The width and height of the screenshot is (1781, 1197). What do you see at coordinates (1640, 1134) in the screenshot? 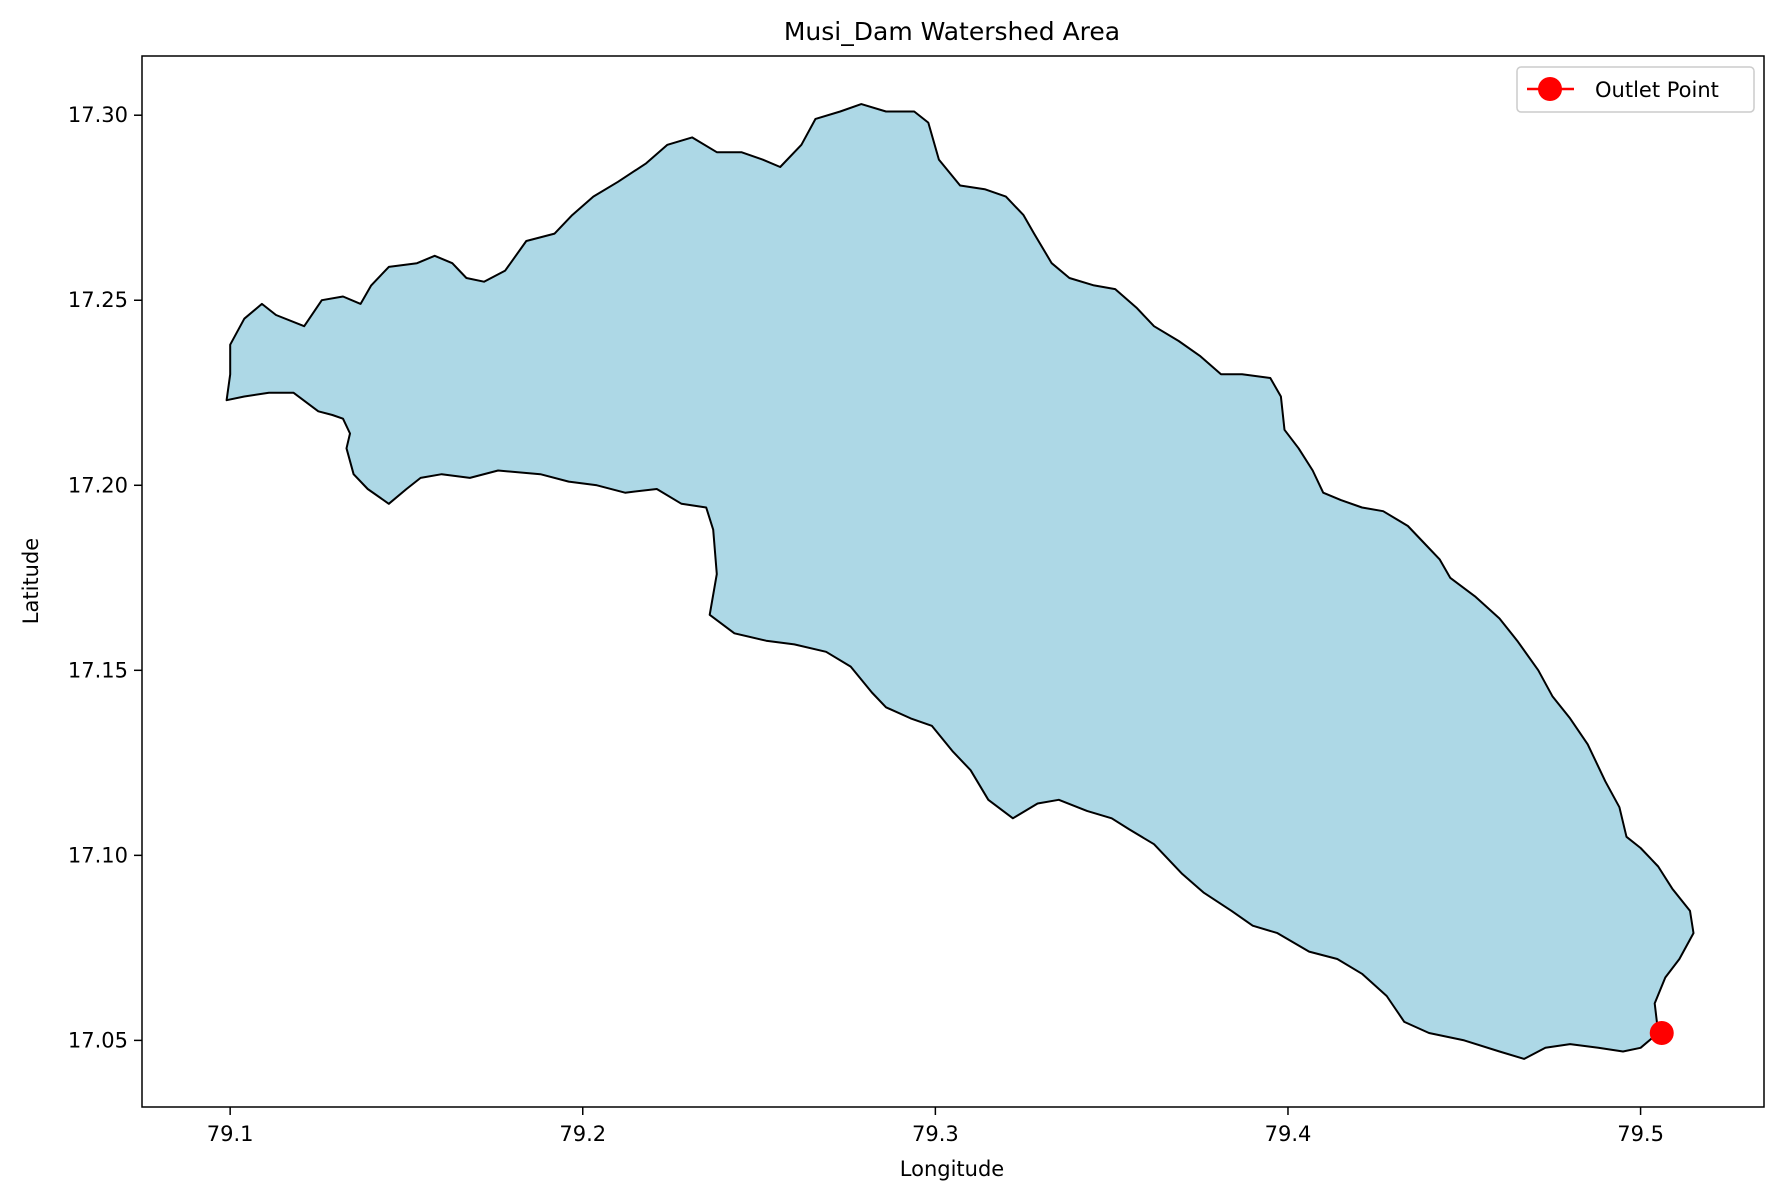
I see `x-tick-label: 79.5` at bounding box center [1640, 1134].